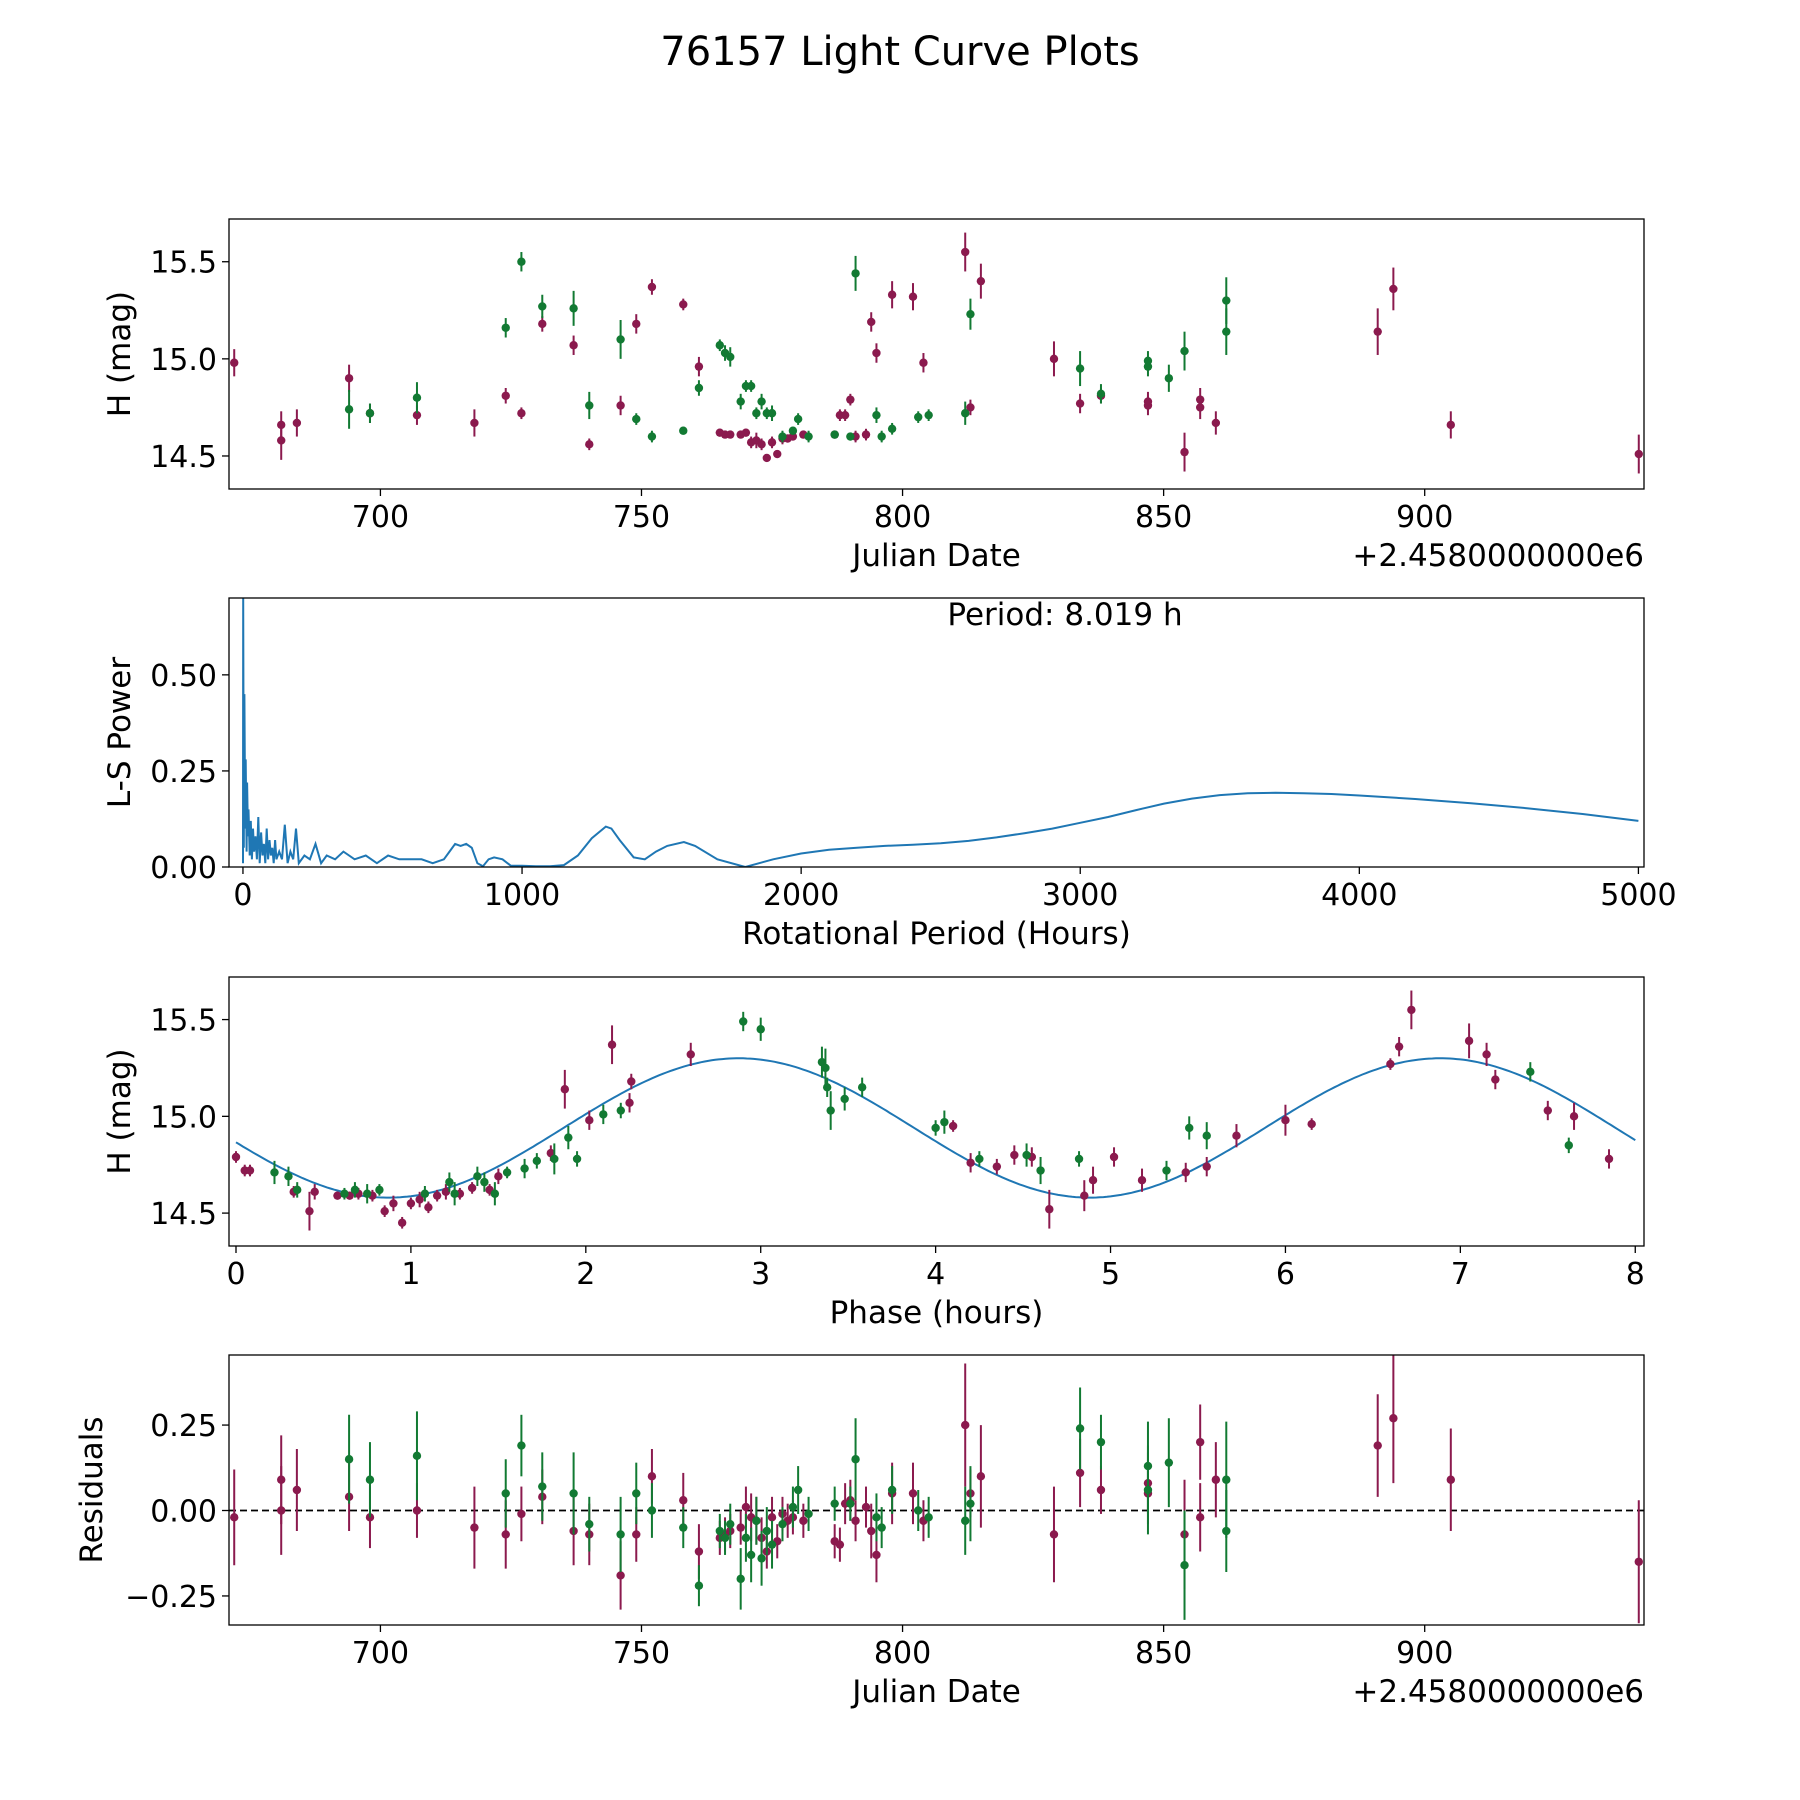 Image resolution: width=1800 pixels, height=1800 pixels. What do you see at coordinates (899, 52) in the screenshot?
I see `figure-title: 76157 Light Curve Plots` at bounding box center [899, 52].